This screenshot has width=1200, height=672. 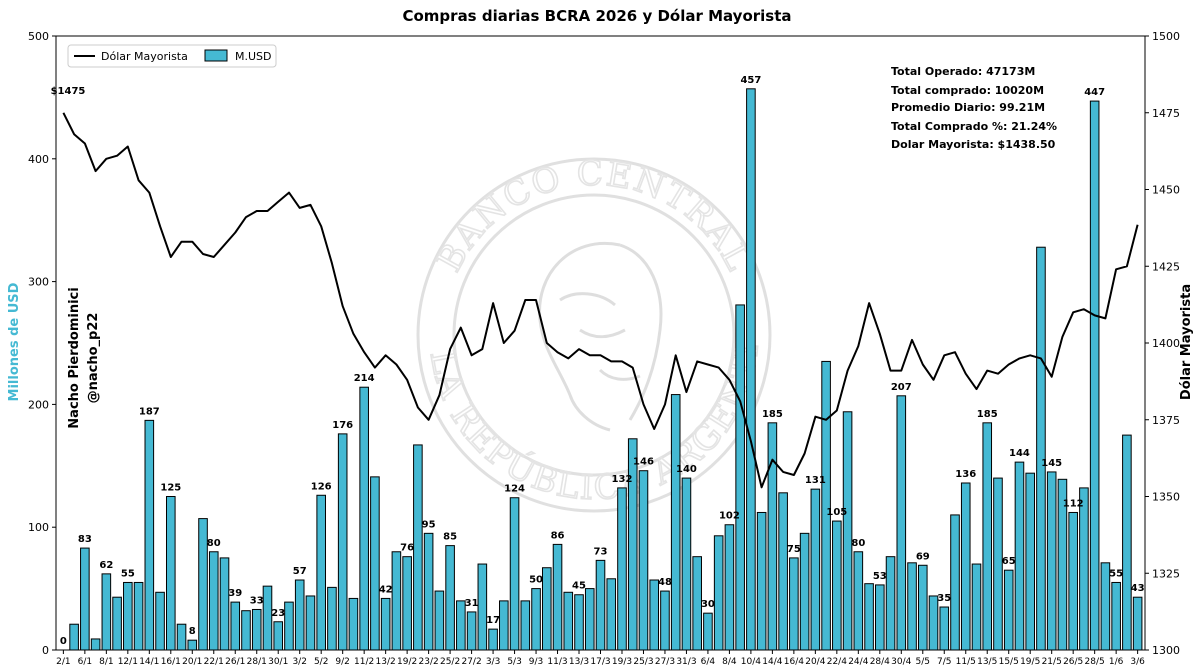 What do you see at coordinates (601, 551) in the screenshot?
I see `bar-label-50: 73` at bounding box center [601, 551].